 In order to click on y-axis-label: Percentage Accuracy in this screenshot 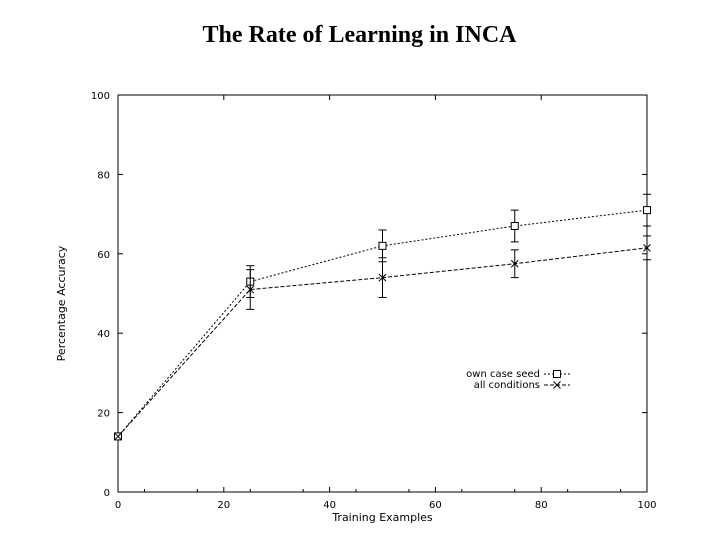, I will do `click(61, 303)`.